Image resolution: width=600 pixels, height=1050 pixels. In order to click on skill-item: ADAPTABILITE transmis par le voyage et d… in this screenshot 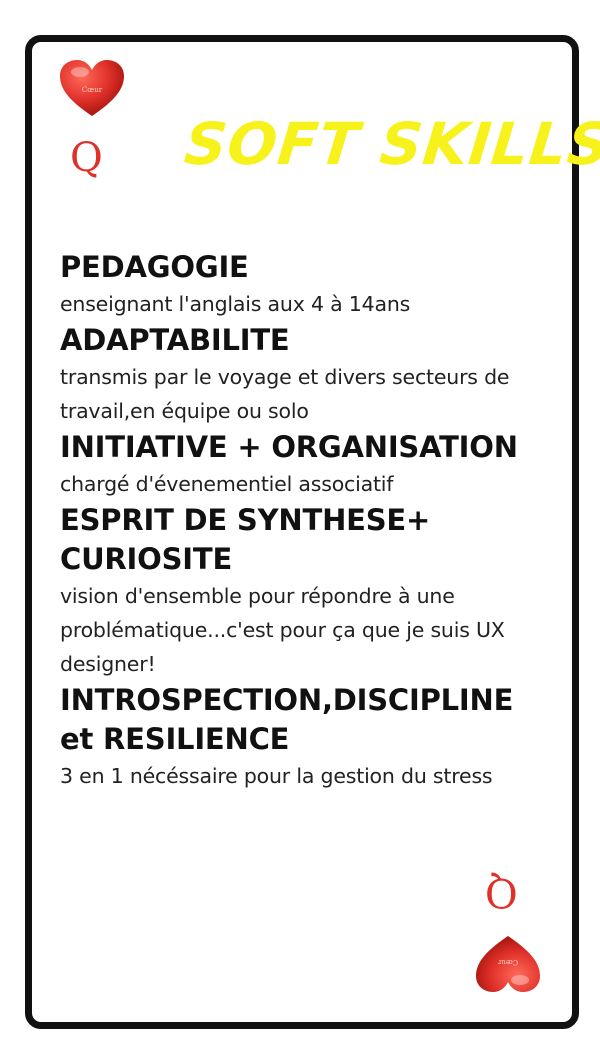, I will do `click(300, 374)`.